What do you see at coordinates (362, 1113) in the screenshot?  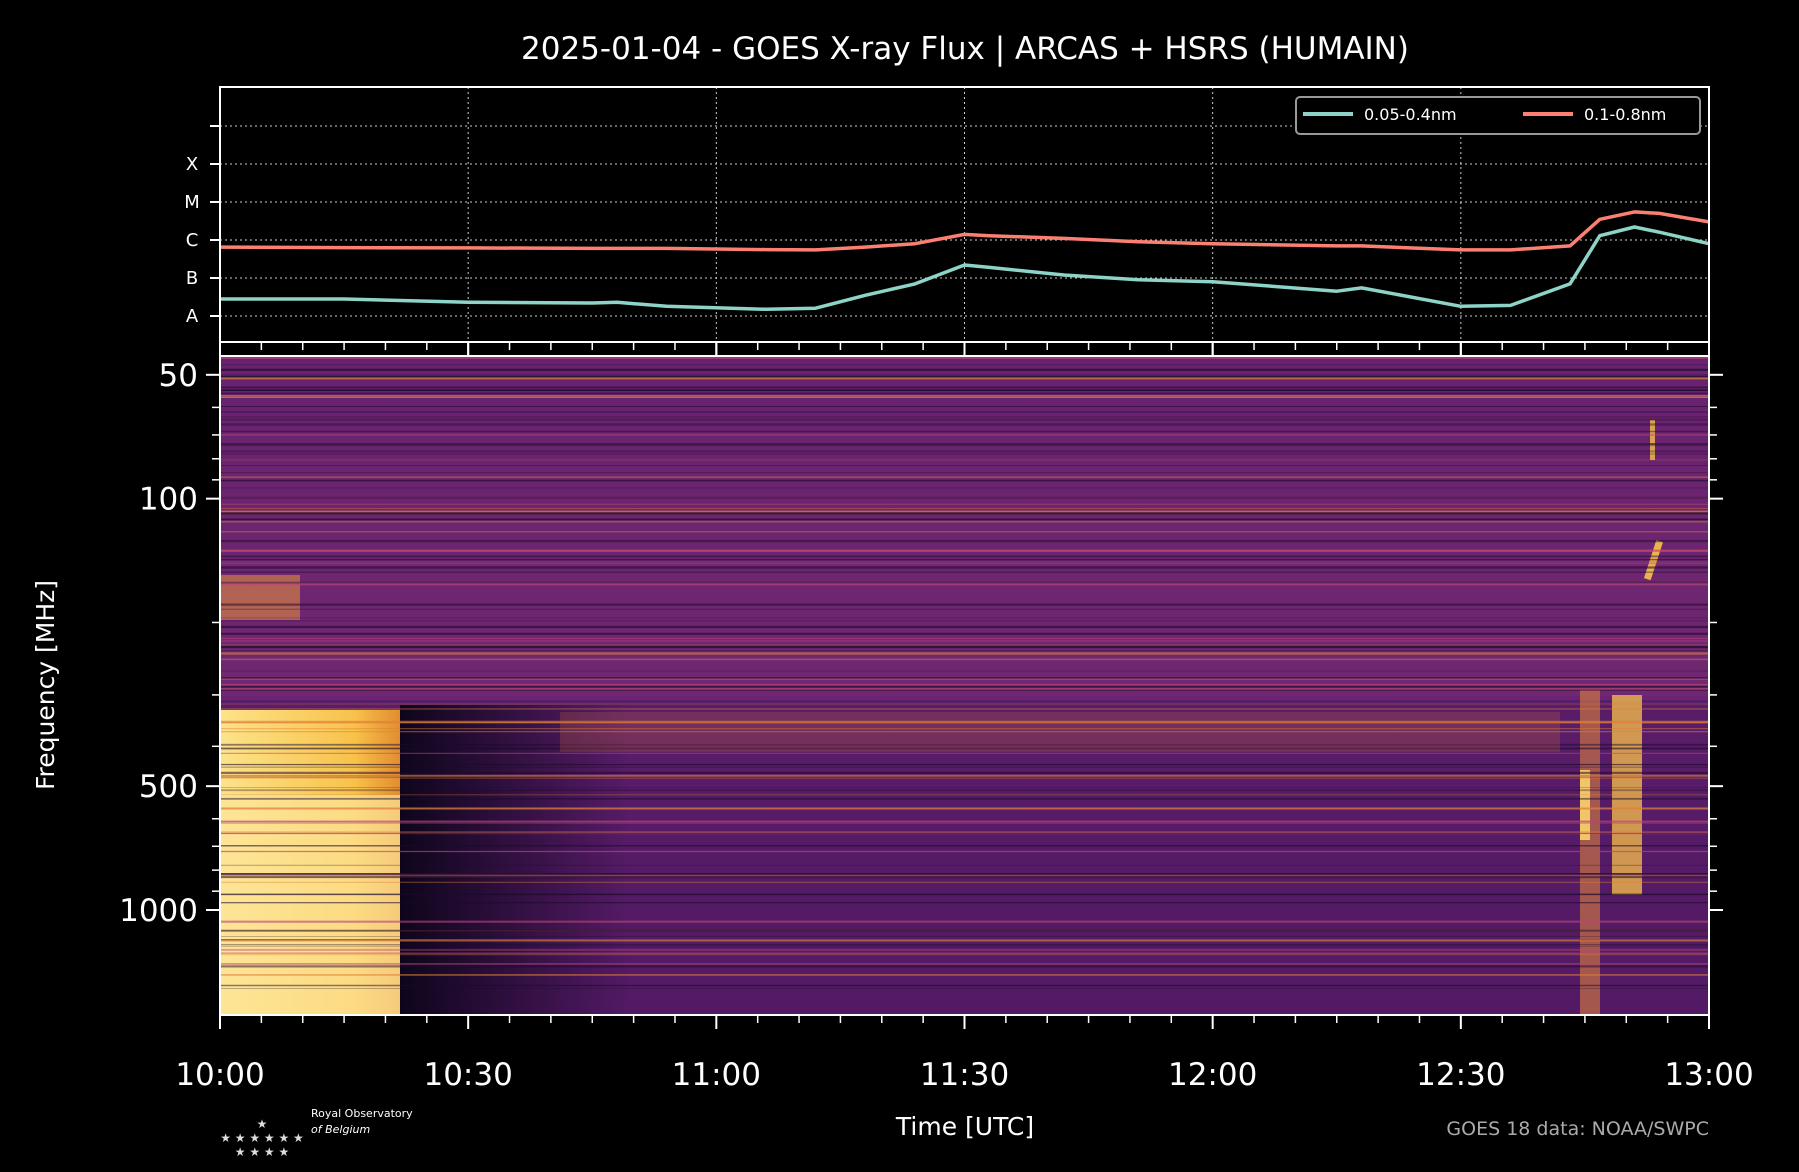 I see `logo-text-line1: Royal Observatory` at bounding box center [362, 1113].